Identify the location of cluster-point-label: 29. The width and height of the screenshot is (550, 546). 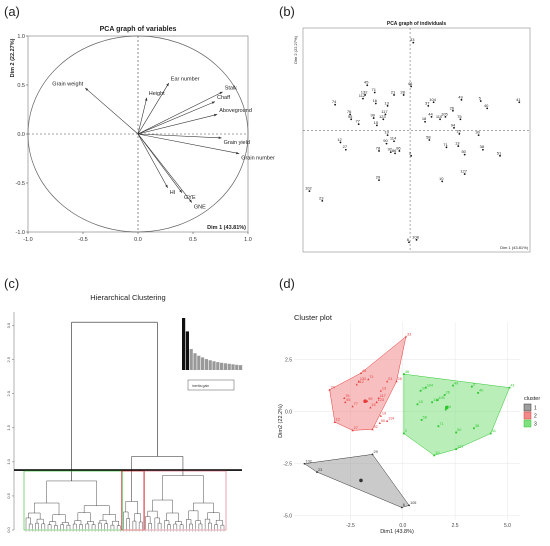
(375, 452).